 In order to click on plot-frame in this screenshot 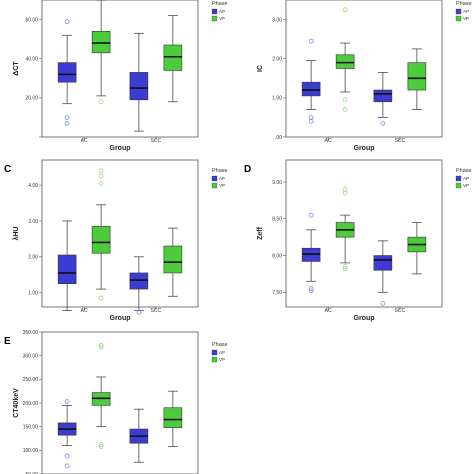, I will do `click(120, 233)`.